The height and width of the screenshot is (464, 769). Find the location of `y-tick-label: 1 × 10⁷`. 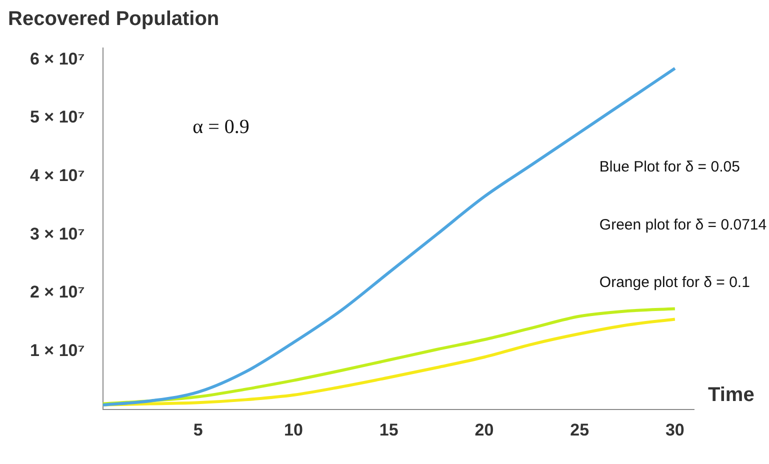

y-tick-label: 1 × 10⁷ is located at coordinates (57, 350).